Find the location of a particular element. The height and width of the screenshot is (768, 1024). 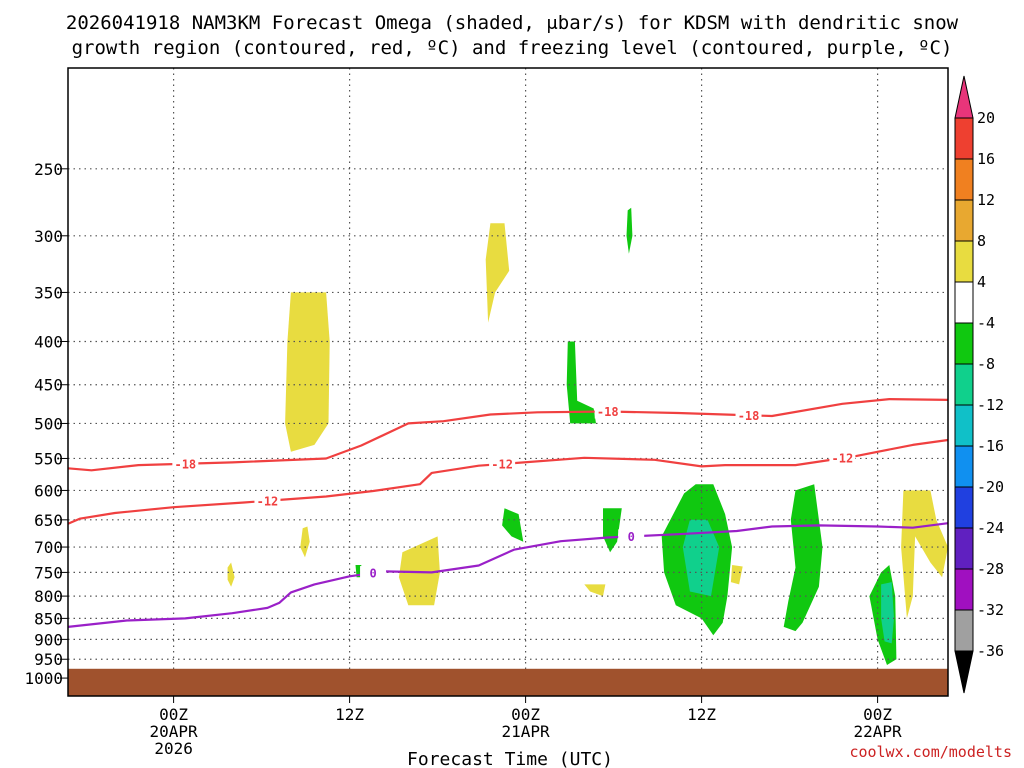

x-tick-label-1: 12Z is located at coordinates (349, 714).